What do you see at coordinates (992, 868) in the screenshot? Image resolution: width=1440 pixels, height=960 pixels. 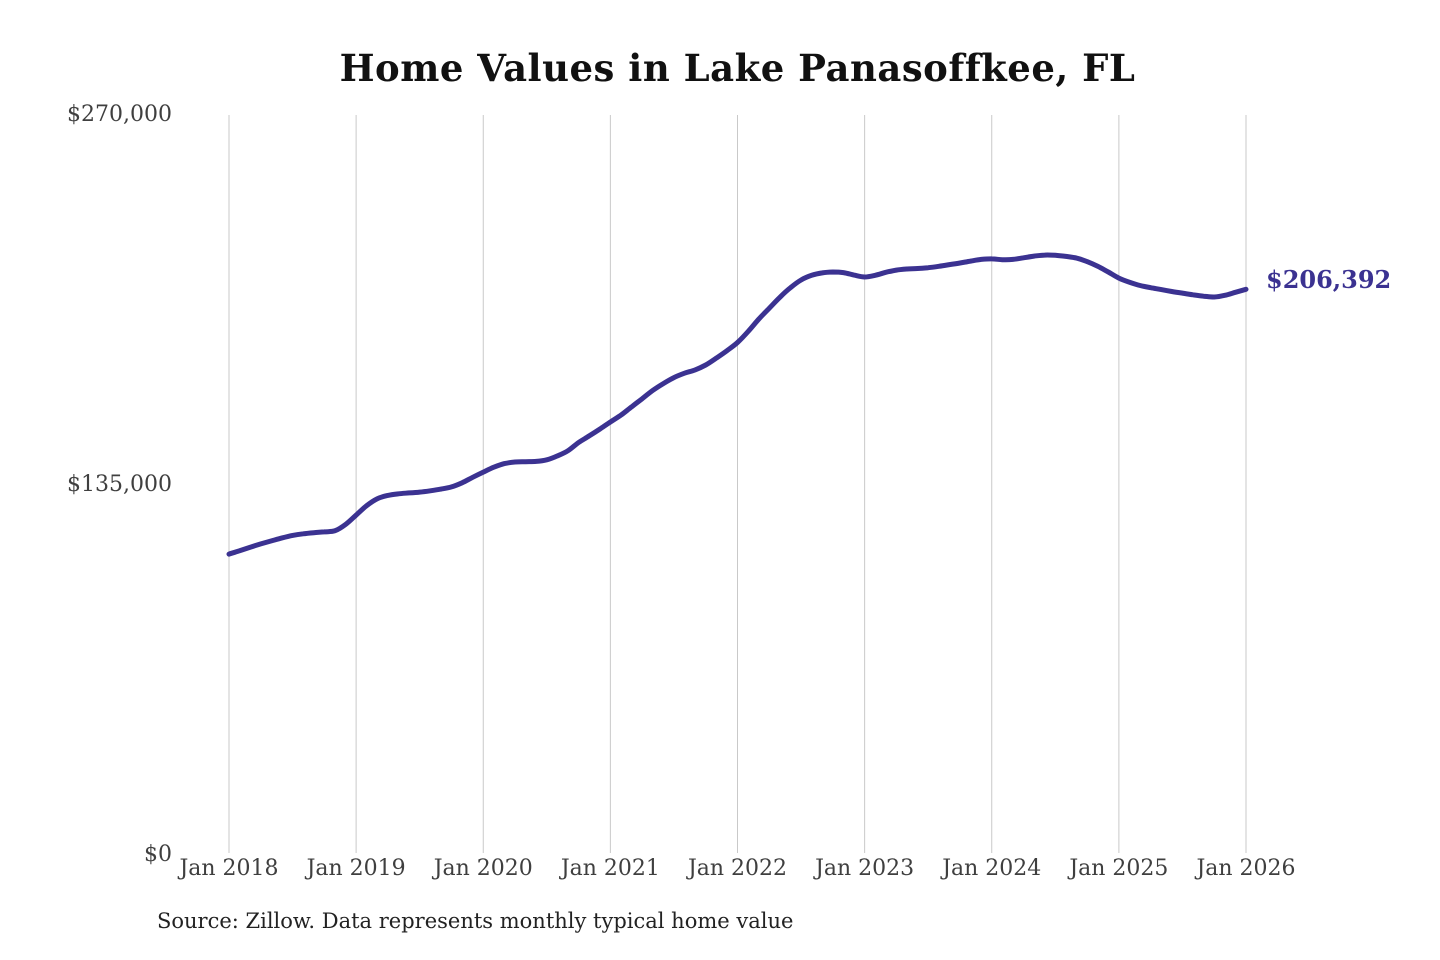 I see `x-axis-tick-label: Jan 2024` at bounding box center [992, 868].